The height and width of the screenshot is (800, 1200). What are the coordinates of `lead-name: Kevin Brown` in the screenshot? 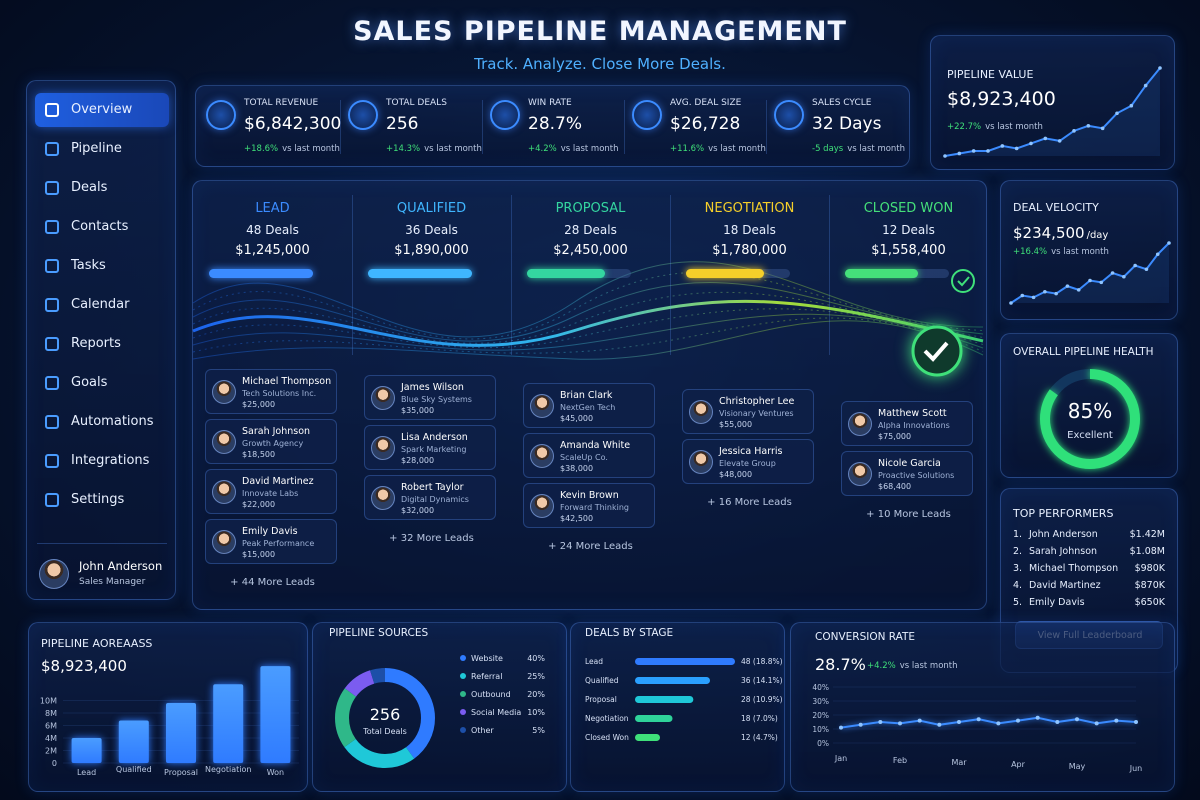 It's located at (589, 495).